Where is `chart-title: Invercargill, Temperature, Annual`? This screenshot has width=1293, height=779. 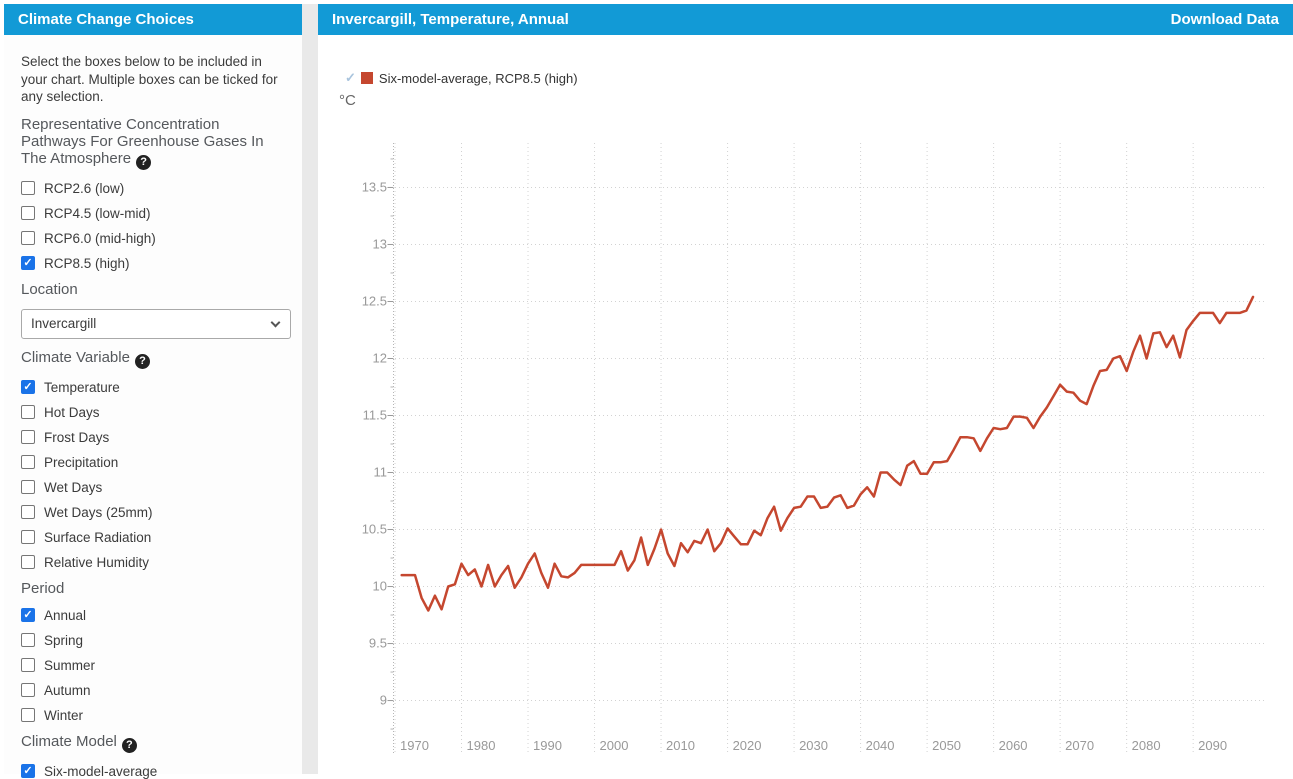
chart-title: Invercargill, Temperature, Annual is located at coordinates (450, 19).